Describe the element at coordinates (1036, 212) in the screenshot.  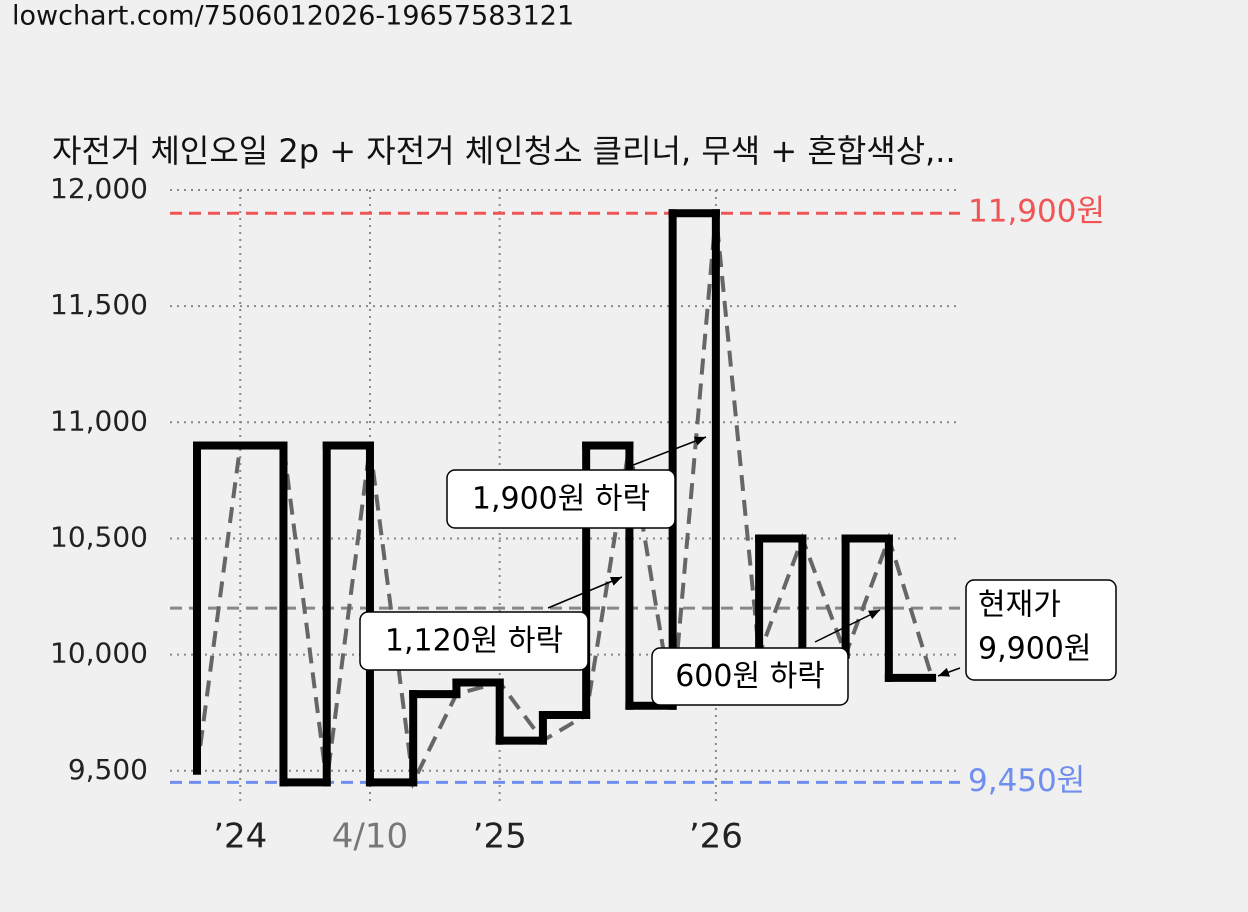
I see `reference-label: 11,900원` at that location.